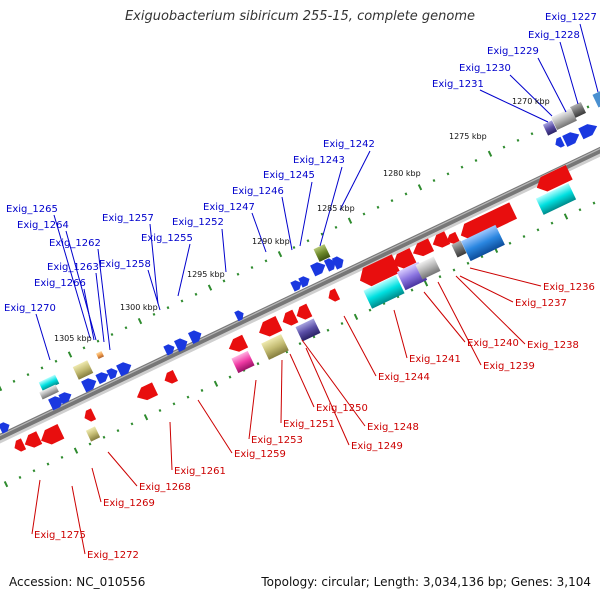 The image size is (600, 600). I want to click on forward-gene-label: Exig_1257, so click(128, 218).